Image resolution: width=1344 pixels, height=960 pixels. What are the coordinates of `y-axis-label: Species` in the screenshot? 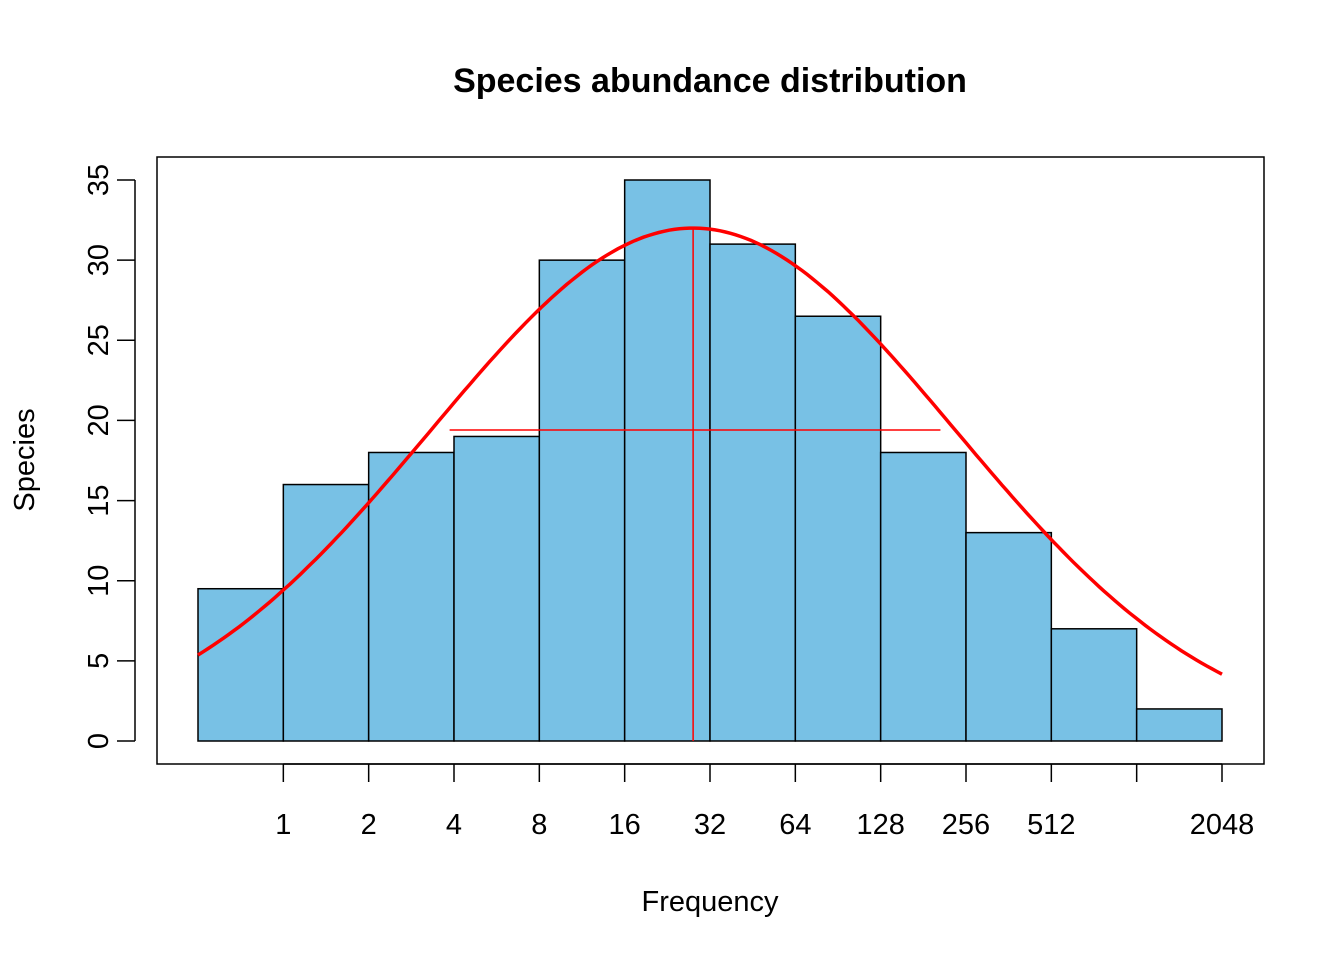 It's located at (25, 459).